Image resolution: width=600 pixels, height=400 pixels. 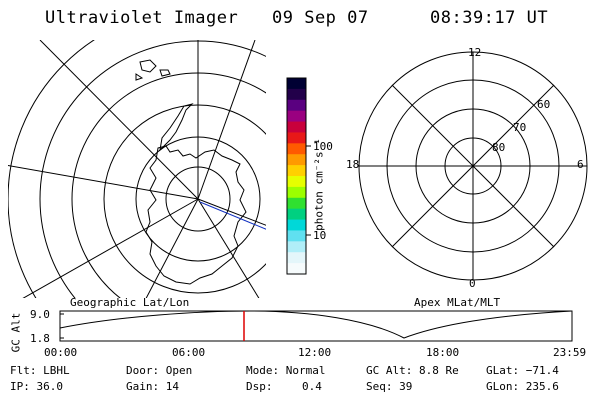 I want to click on gain-status: Gain: 14, so click(x=152, y=386).